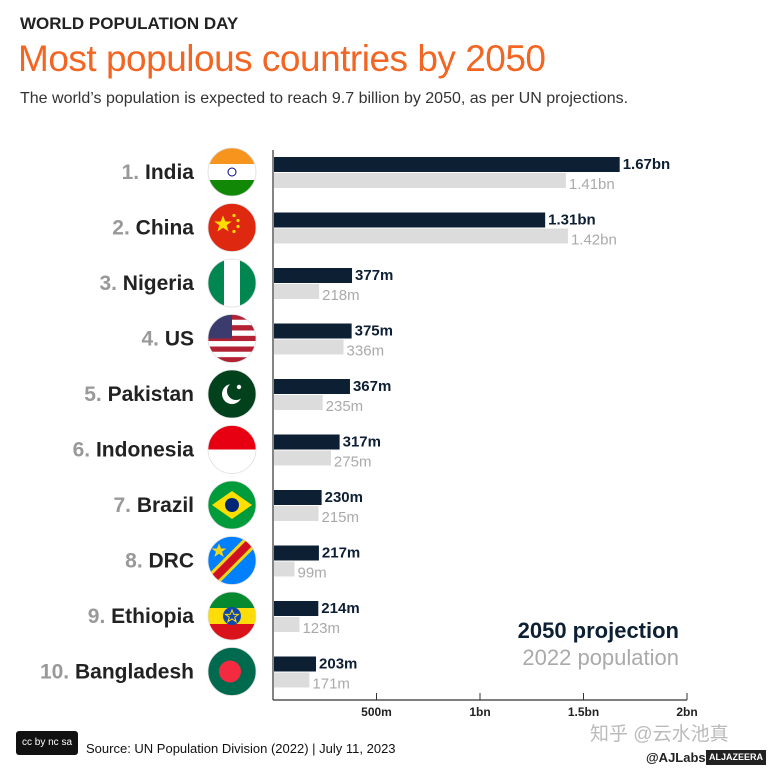 The width and height of the screenshot is (770, 769). I want to click on label-2022: 235m, so click(345, 406).